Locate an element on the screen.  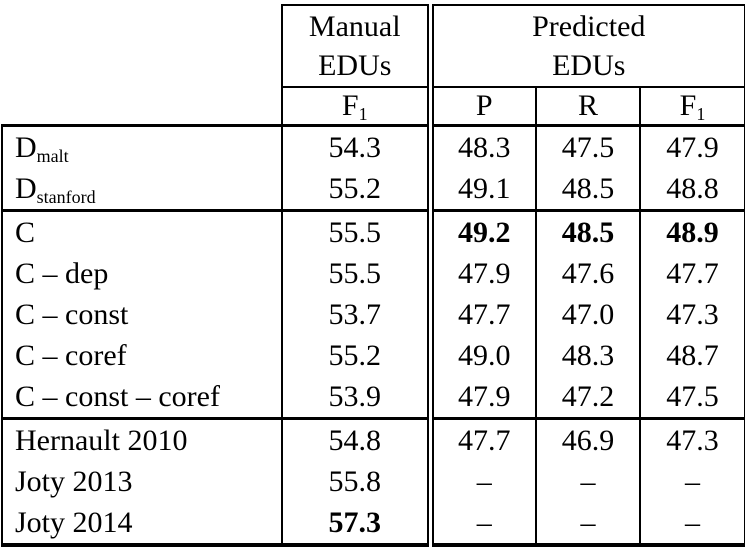
value-cell: 48.8 is located at coordinates (692, 189).